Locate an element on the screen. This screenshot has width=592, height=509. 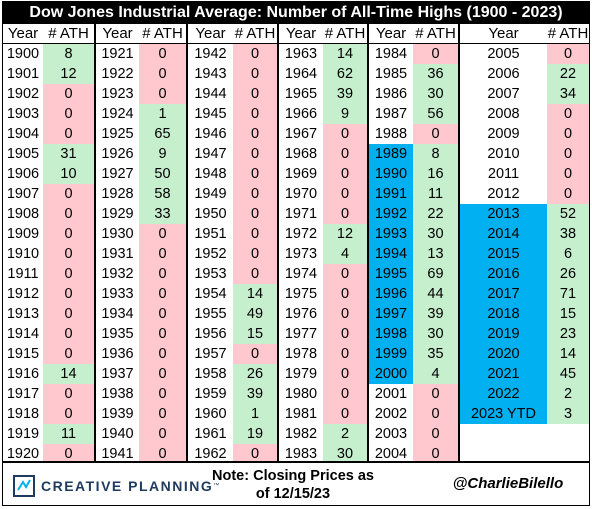
year-cell: 1997 is located at coordinates (391, 314).